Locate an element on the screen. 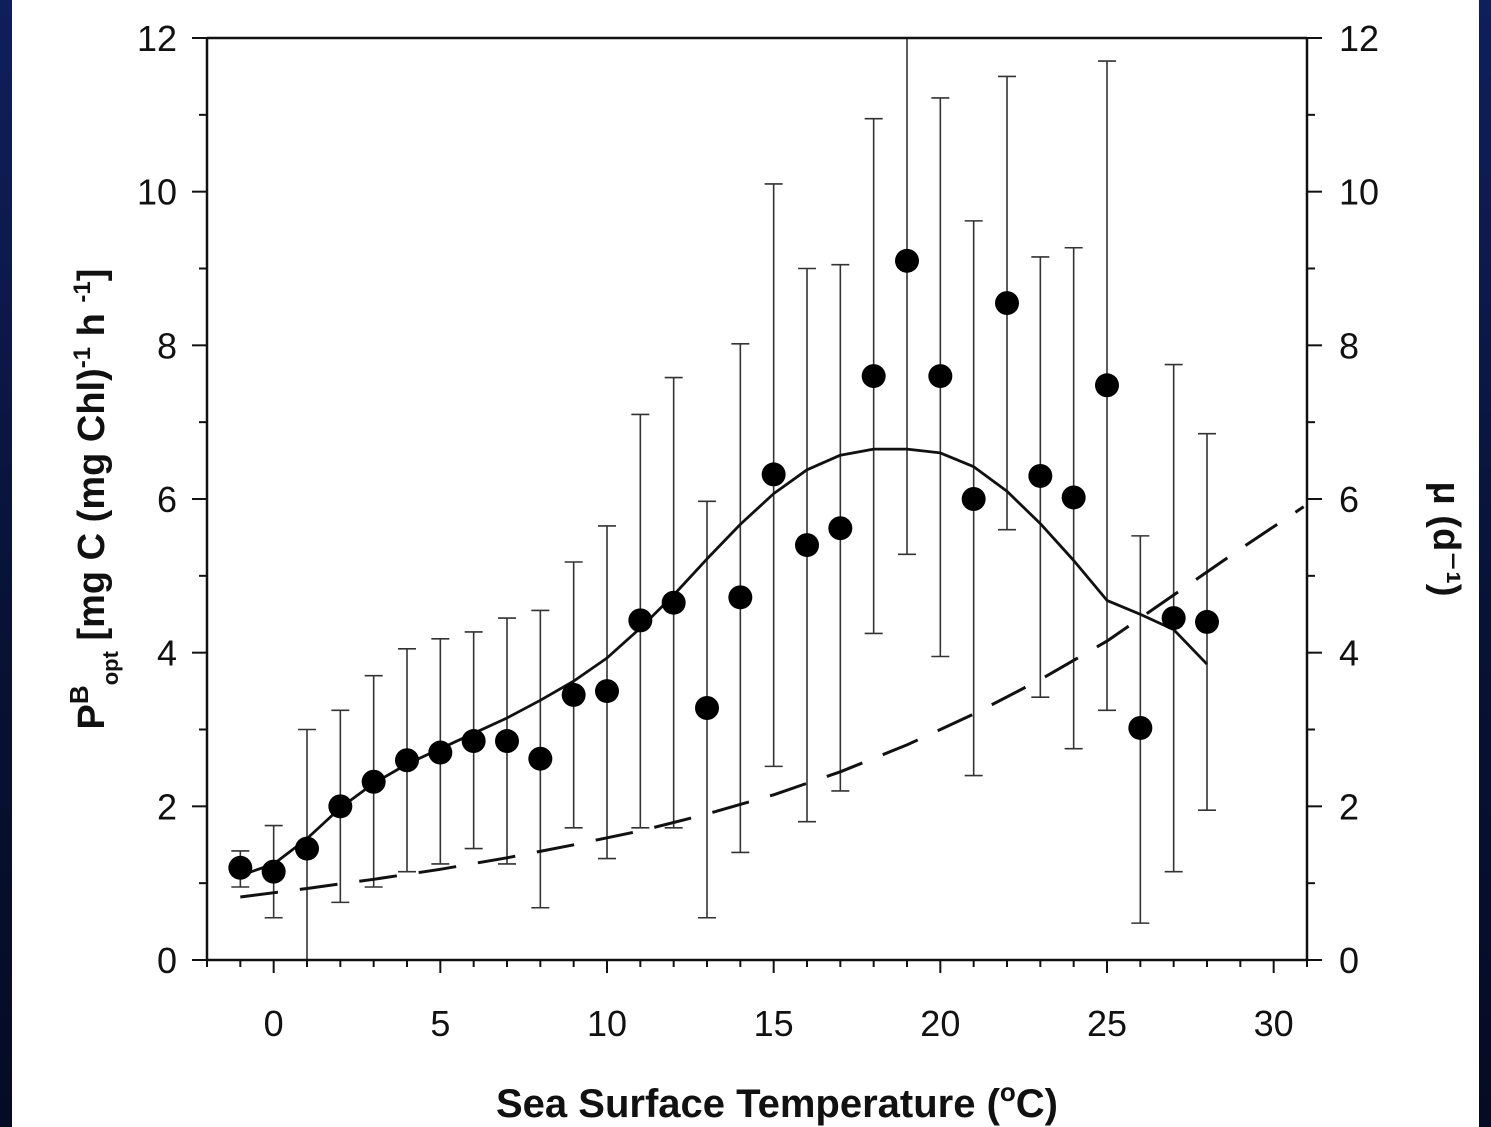  y-tick-label: 0 is located at coordinates (167, 960).